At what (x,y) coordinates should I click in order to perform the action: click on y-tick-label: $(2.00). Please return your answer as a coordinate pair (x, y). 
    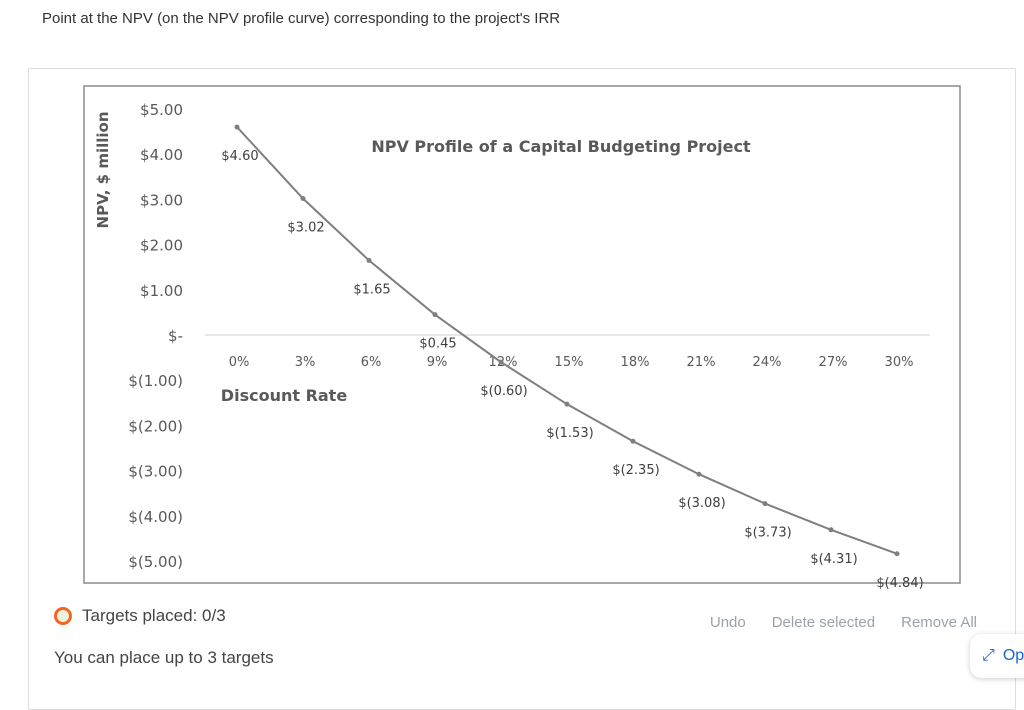
    Looking at the image, I should click on (155, 426).